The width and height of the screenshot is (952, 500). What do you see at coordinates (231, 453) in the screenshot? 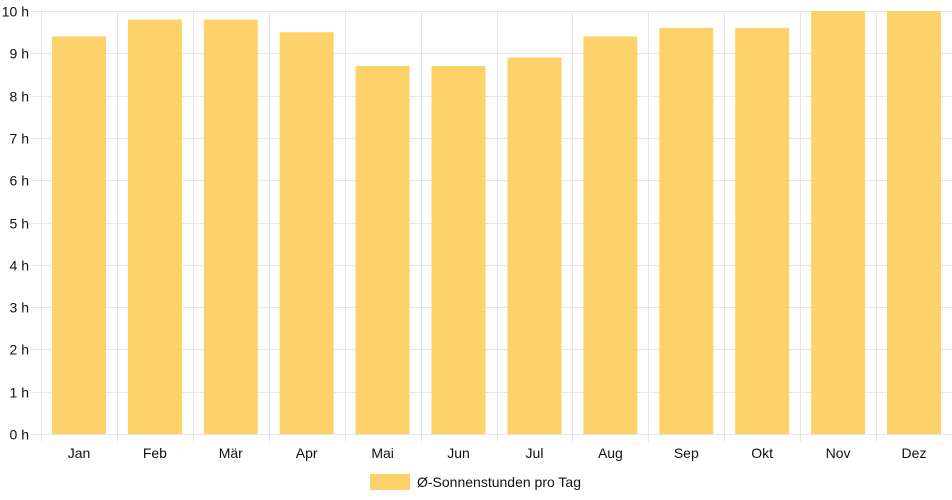
I see `x-tick-label: Mär` at bounding box center [231, 453].